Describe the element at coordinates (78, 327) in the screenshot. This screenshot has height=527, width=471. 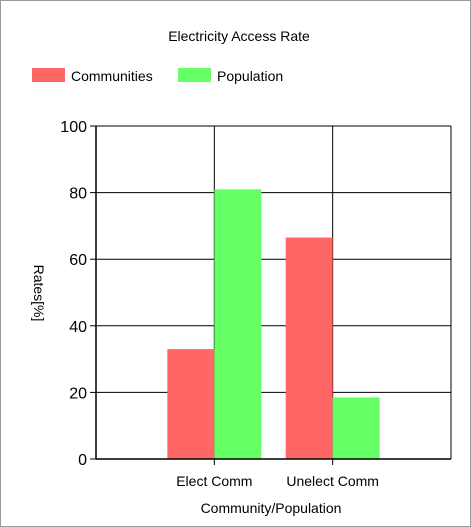
I see `y-tick-label: 40` at that location.